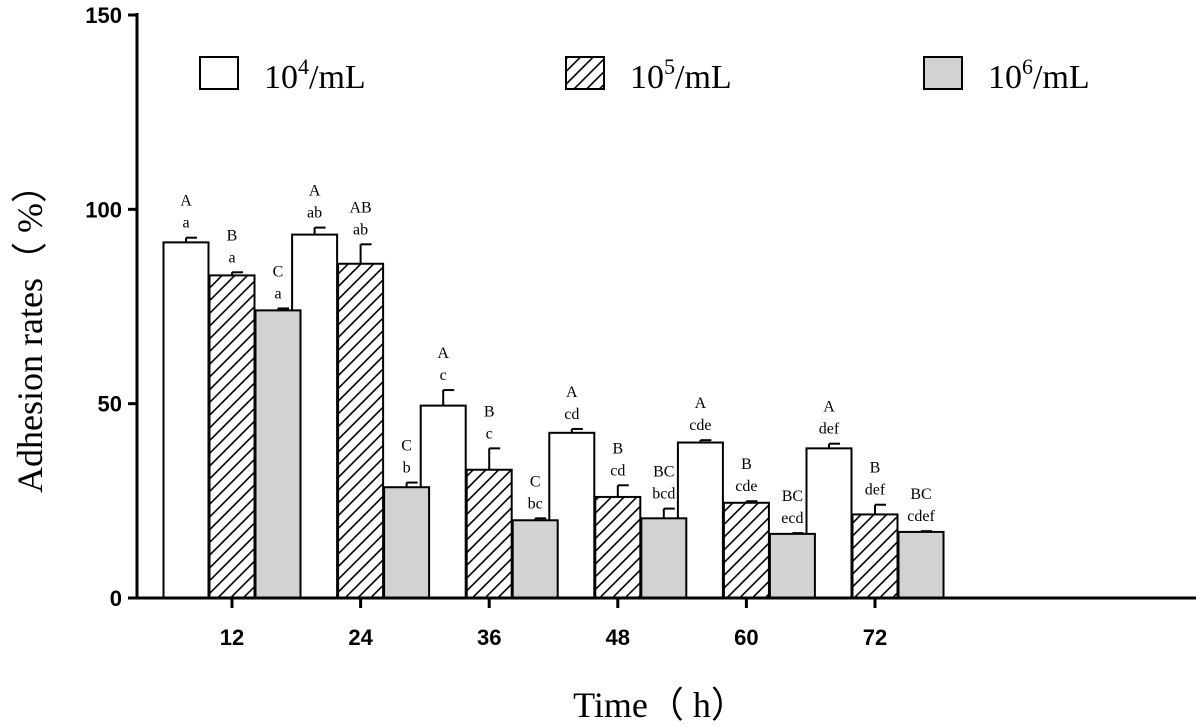 The width and height of the screenshot is (1200, 727). I want to click on y-axis-title: Adhesion rates（ %）, so click(30, 330).